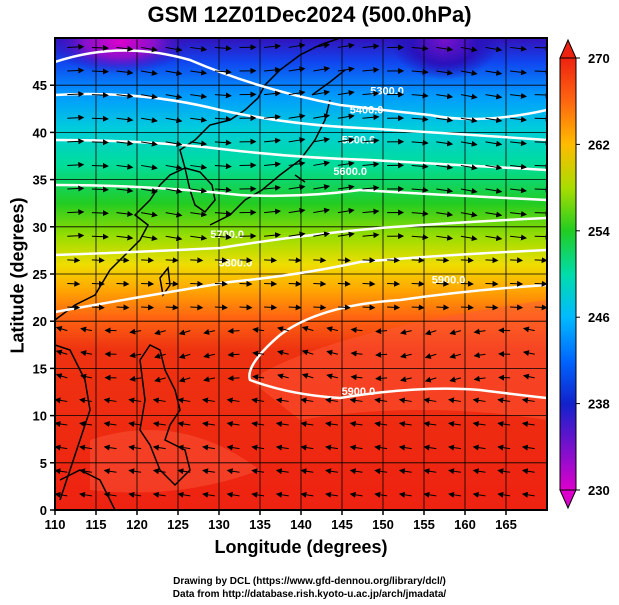 This screenshot has height=605, width=619. I want to click on y-tick-label: 45, so click(40, 85).